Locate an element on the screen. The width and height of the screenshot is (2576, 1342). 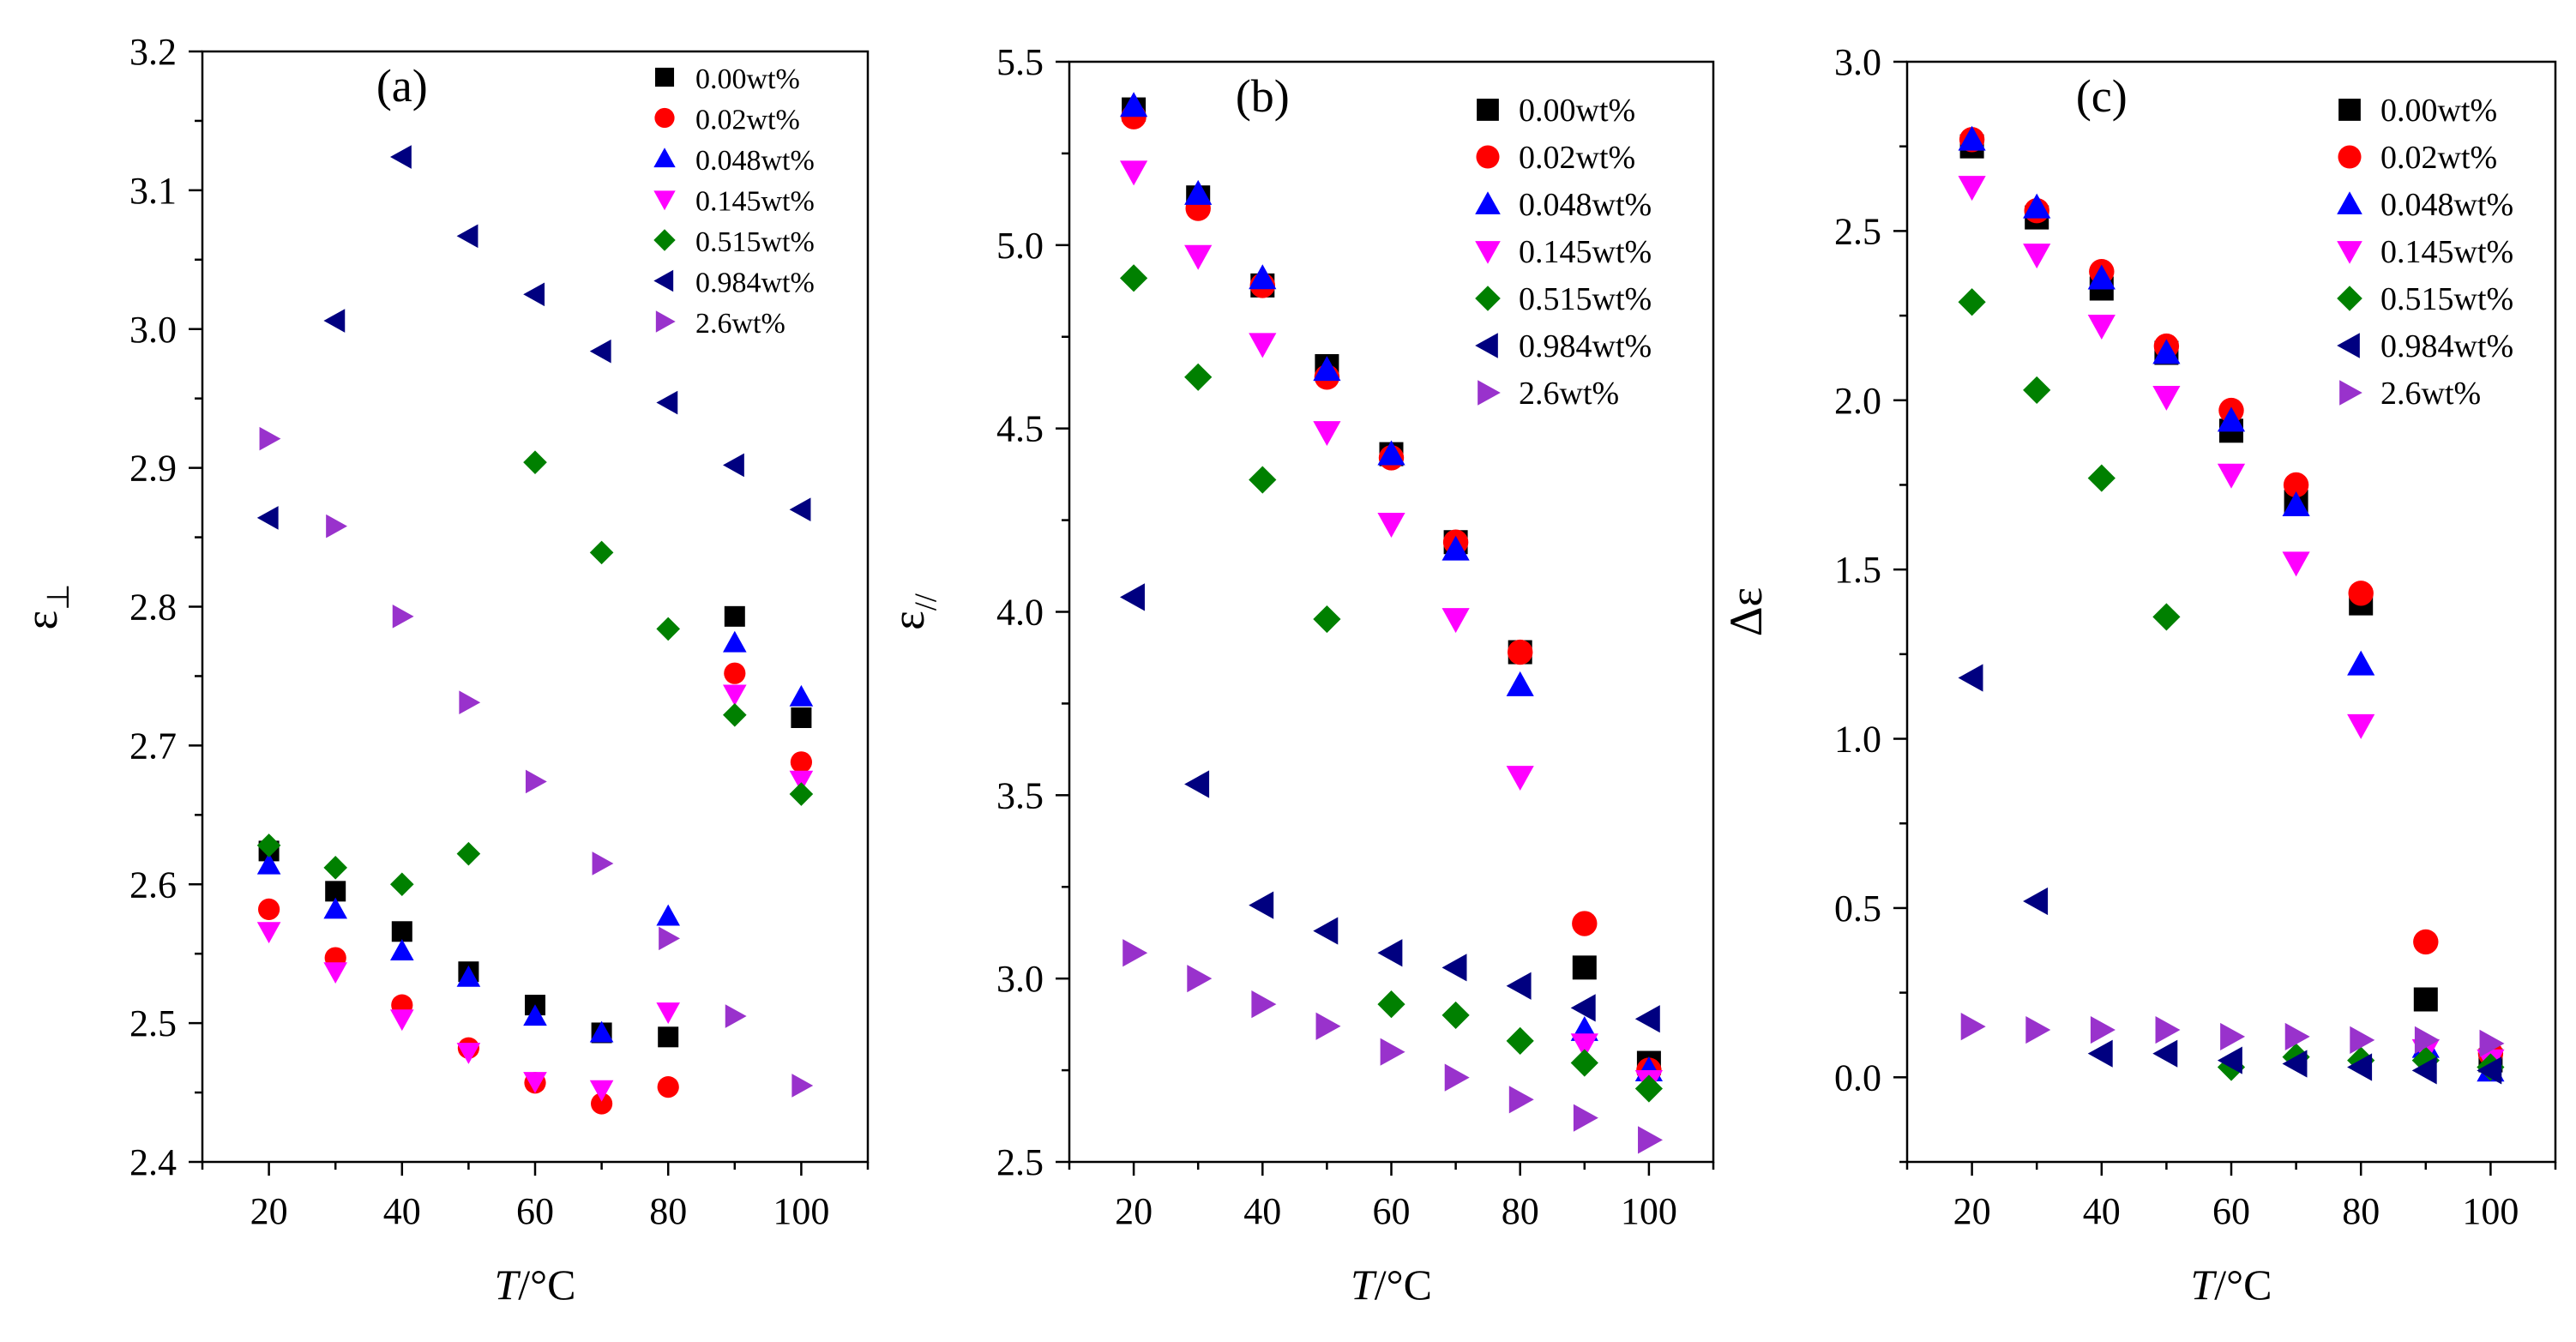
x-axis-label-variable: T is located at coordinates (507, 1285).